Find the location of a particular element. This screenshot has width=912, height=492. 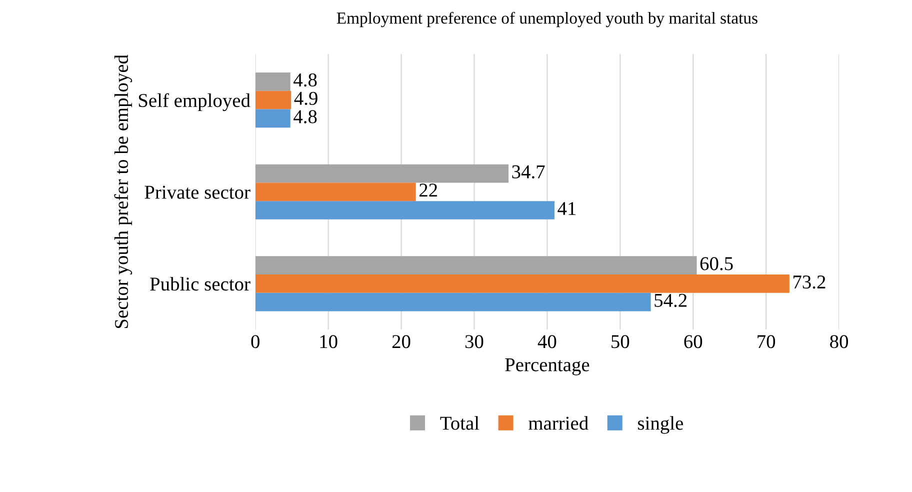

legend-label: single is located at coordinates (661, 425).